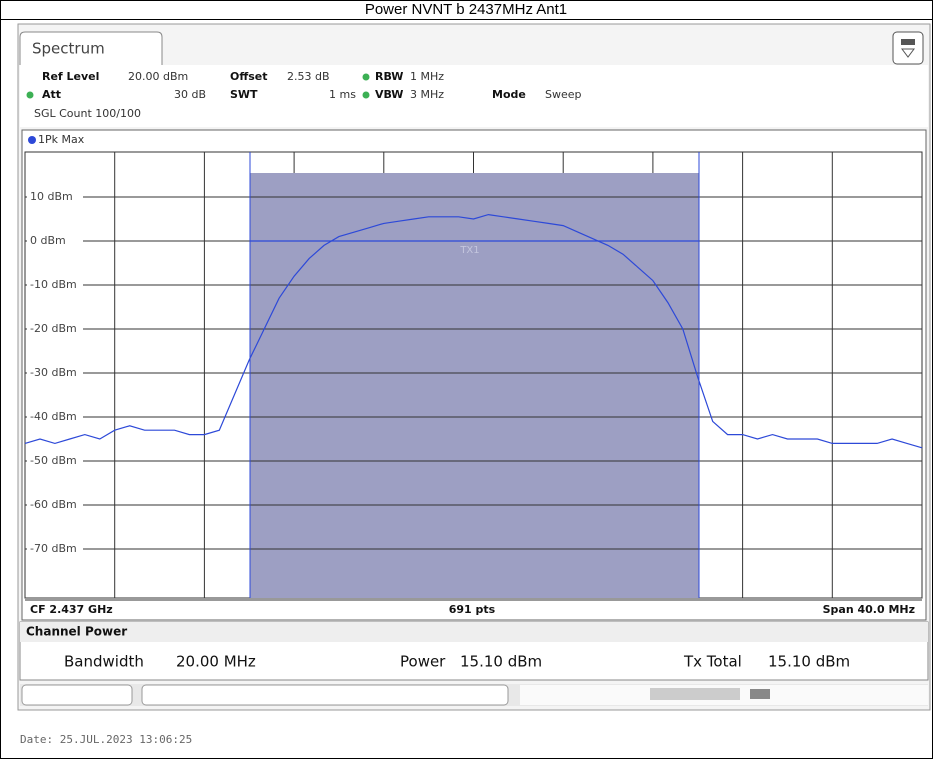 The image size is (933, 759). Describe the element at coordinates (190, 94) in the screenshot. I see `setting-value: 30 dB` at that location.